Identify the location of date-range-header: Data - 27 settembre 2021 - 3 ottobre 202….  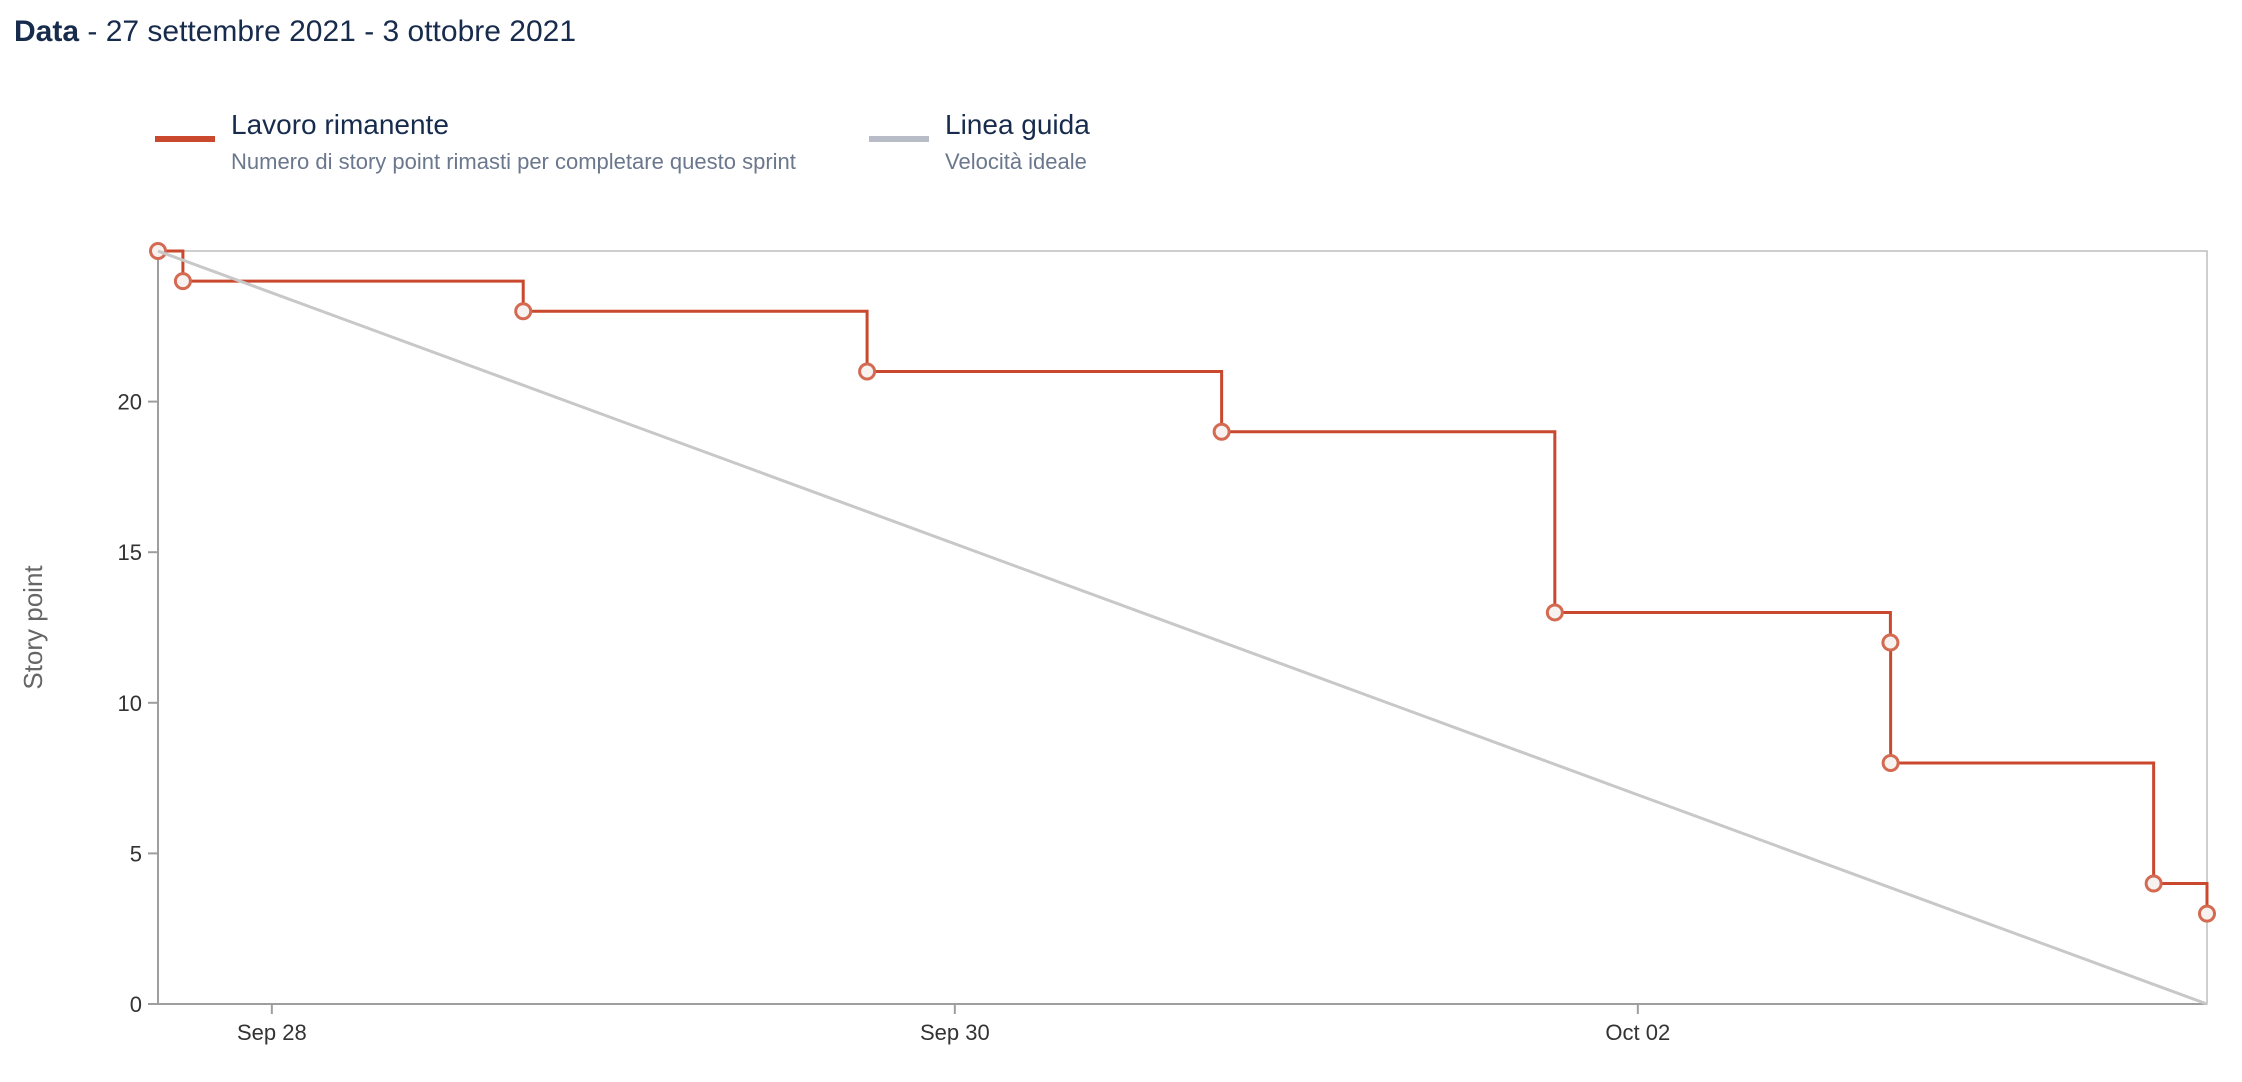
(295, 32).